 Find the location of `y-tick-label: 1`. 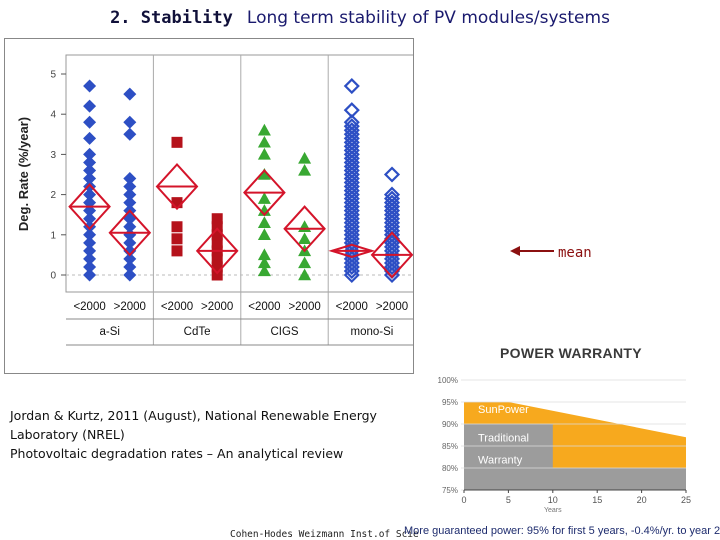

y-tick-label: 1 is located at coordinates (53, 235).